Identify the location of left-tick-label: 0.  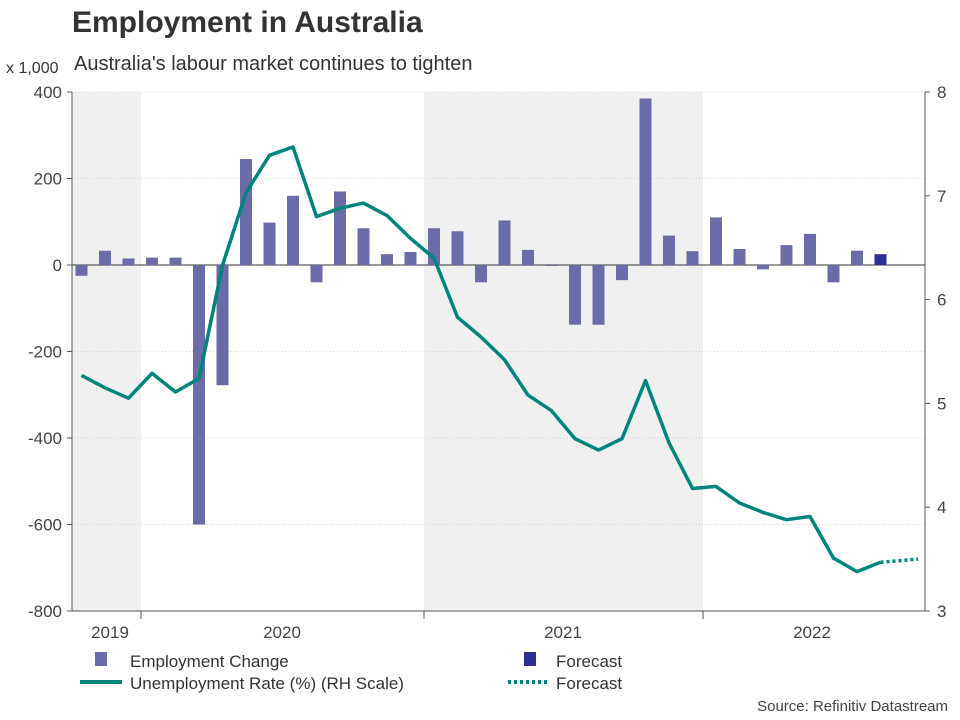
(57, 265).